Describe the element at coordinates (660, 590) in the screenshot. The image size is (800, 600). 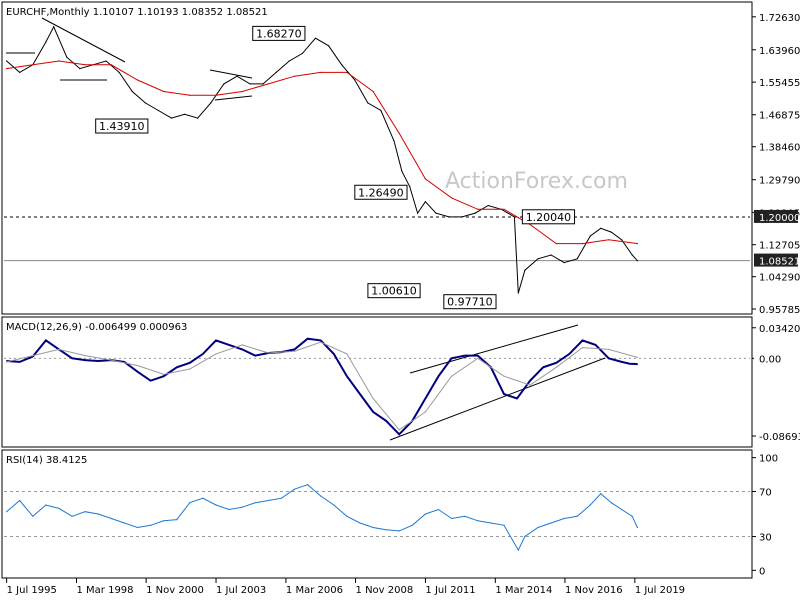
I see `x-tick-label: 1 Jul 2019` at that location.